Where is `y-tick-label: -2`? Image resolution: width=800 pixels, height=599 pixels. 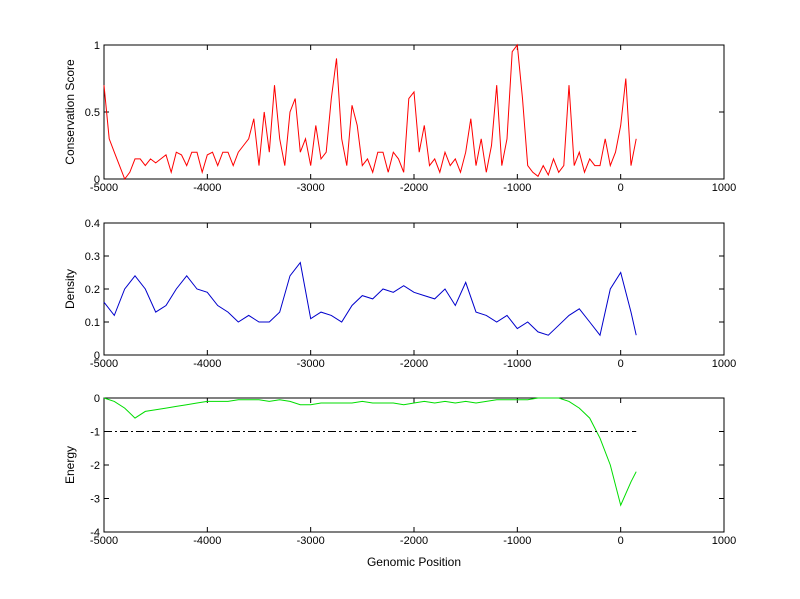 y-tick-label: -2 is located at coordinates (95, 466).